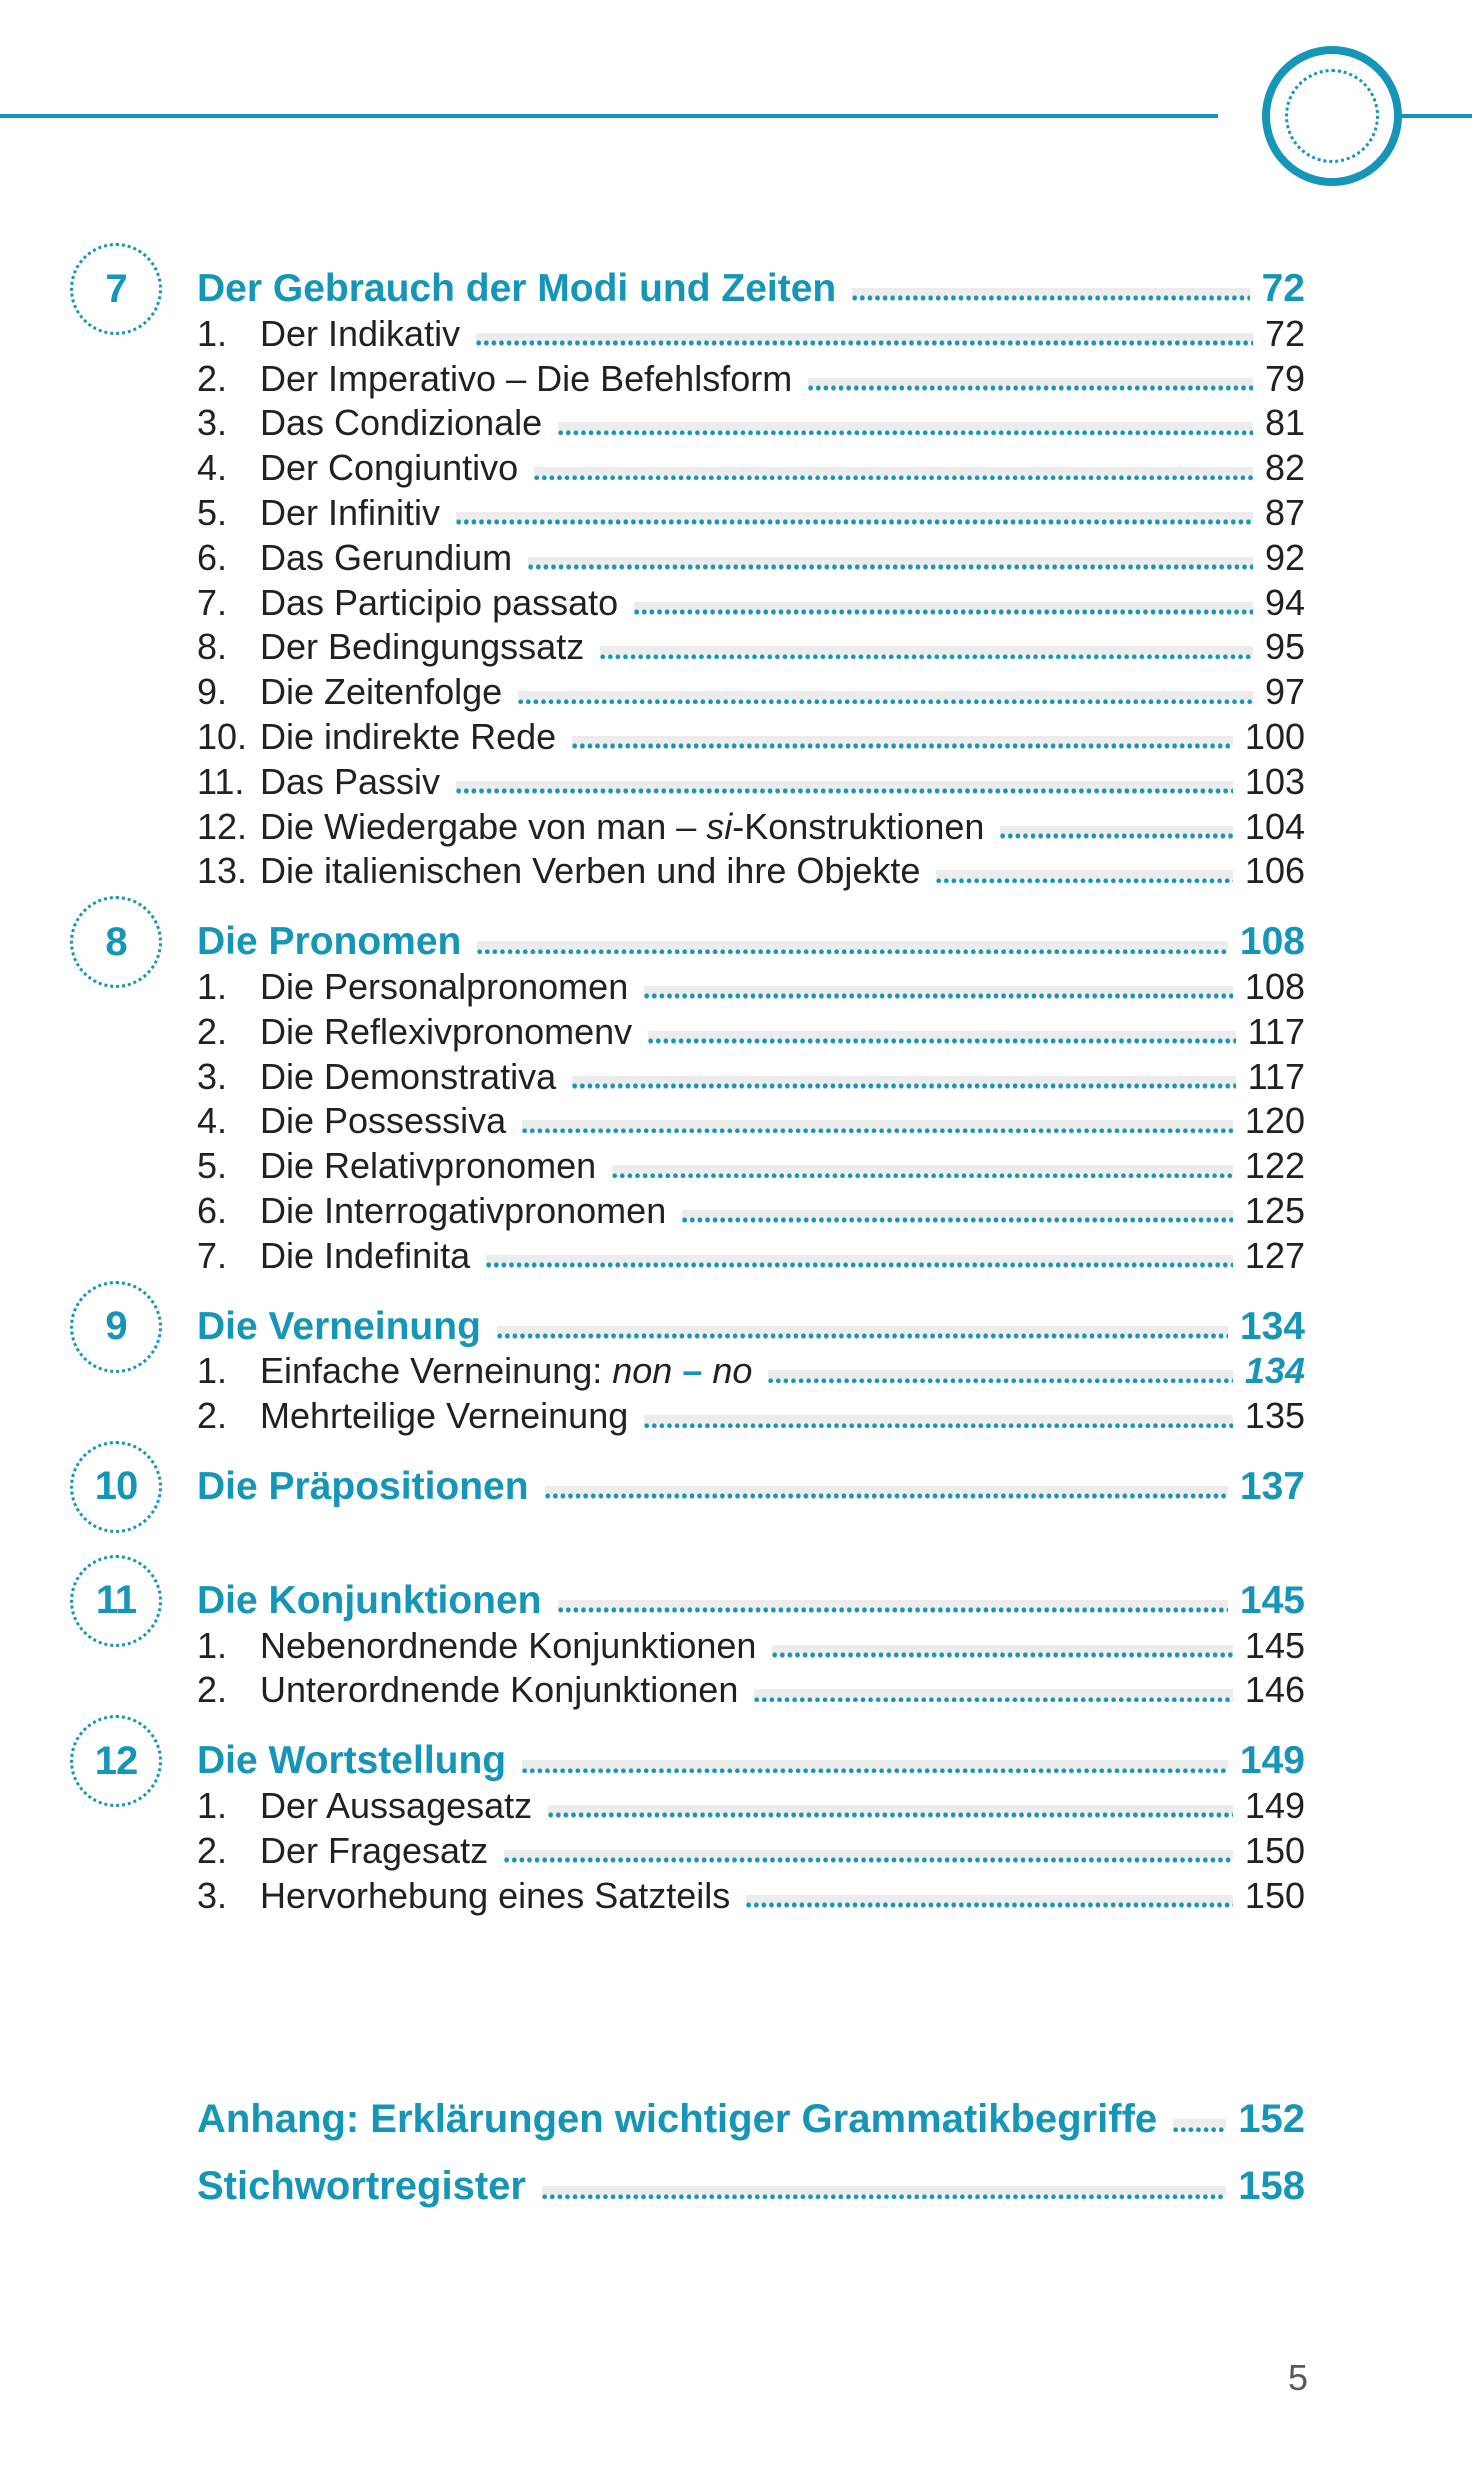 This screenshot has height=2476, width=1472. Describe the element at coordinates (1274, 1210) in the screenshot. I see `item-page-number: 125` at that location.